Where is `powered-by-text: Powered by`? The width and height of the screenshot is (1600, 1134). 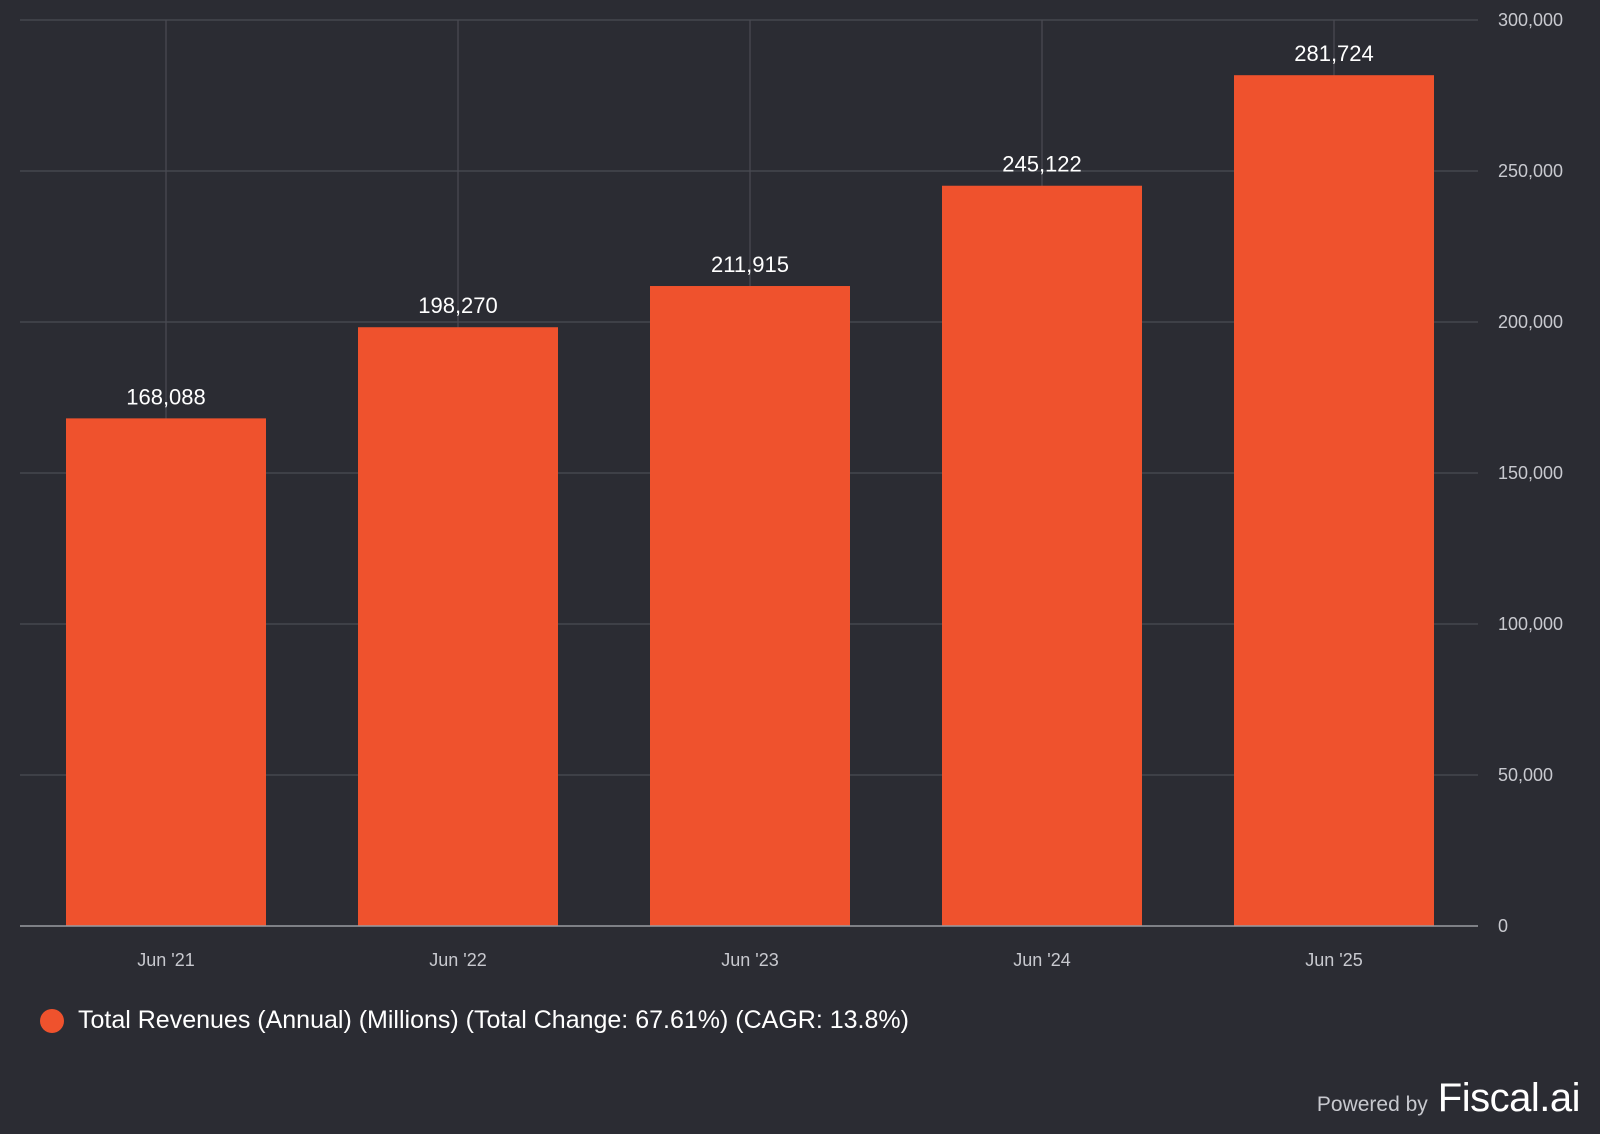 powered-by-text: Powered by is located at coordinates (1372, 1104).